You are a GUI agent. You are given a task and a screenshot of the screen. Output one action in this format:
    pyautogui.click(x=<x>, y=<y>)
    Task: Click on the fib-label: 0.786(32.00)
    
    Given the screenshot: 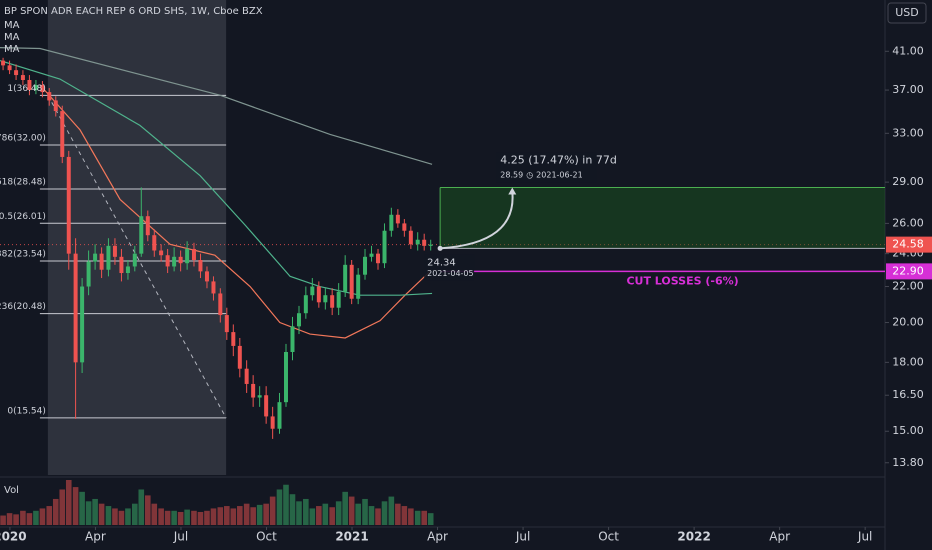 What is the action you would take?
    pyautogui.click(x=23, y=138)
    